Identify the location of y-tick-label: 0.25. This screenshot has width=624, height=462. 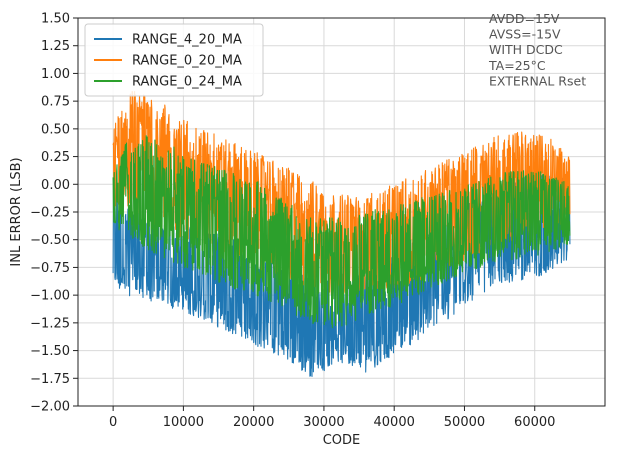
(55, 157).